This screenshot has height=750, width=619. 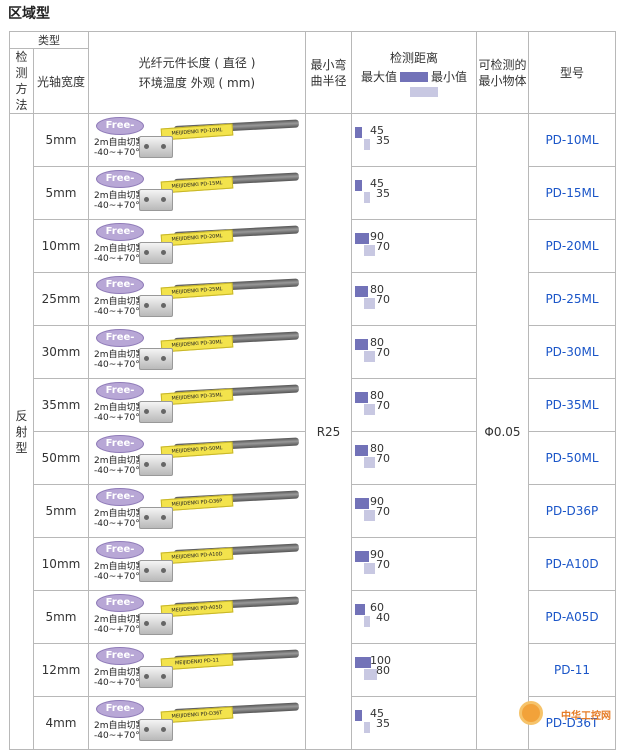 What do you see at coordinates (572, 193) in the screenshot?
I see `model-link: PD-15ML` at bounding box center [572, 193].